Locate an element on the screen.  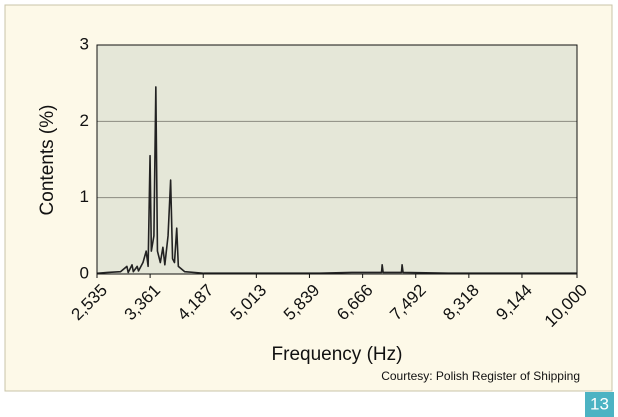
x-axis-title: Frequency (Hz) is located at coordinates (337, 354).